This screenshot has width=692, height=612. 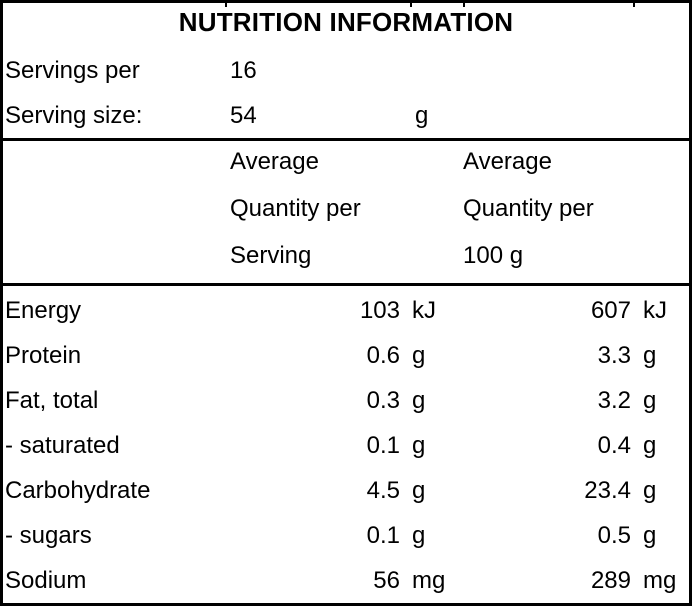 I want to click on nutrient-label: - sugars, so click(x=48, y=535).